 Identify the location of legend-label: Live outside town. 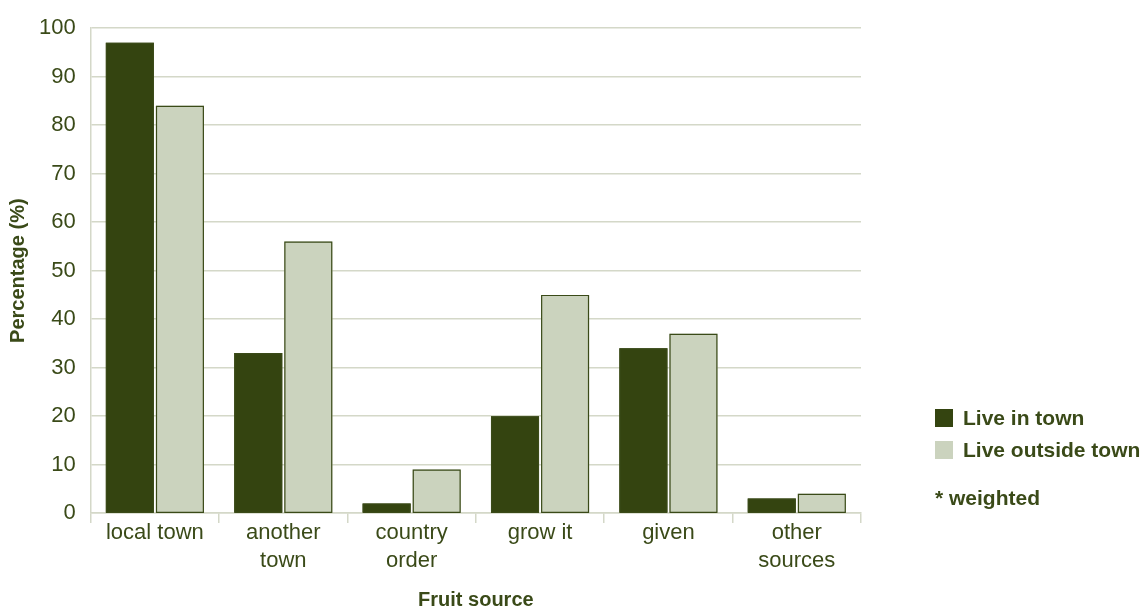
(1052, 450).